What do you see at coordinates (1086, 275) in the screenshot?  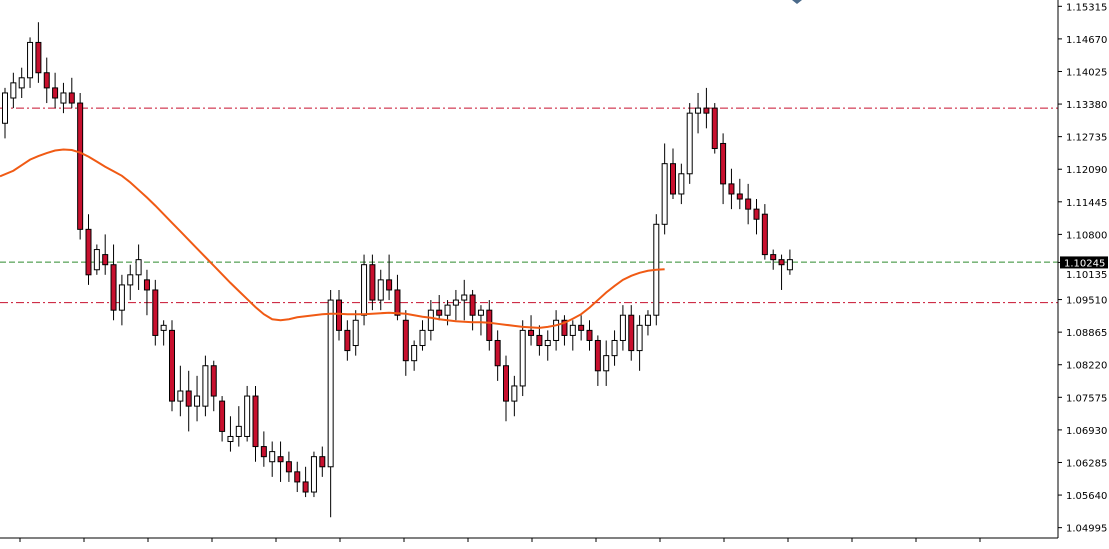 I see `secondary-price-label: 1.10135` at bounding box center [1086, 275].